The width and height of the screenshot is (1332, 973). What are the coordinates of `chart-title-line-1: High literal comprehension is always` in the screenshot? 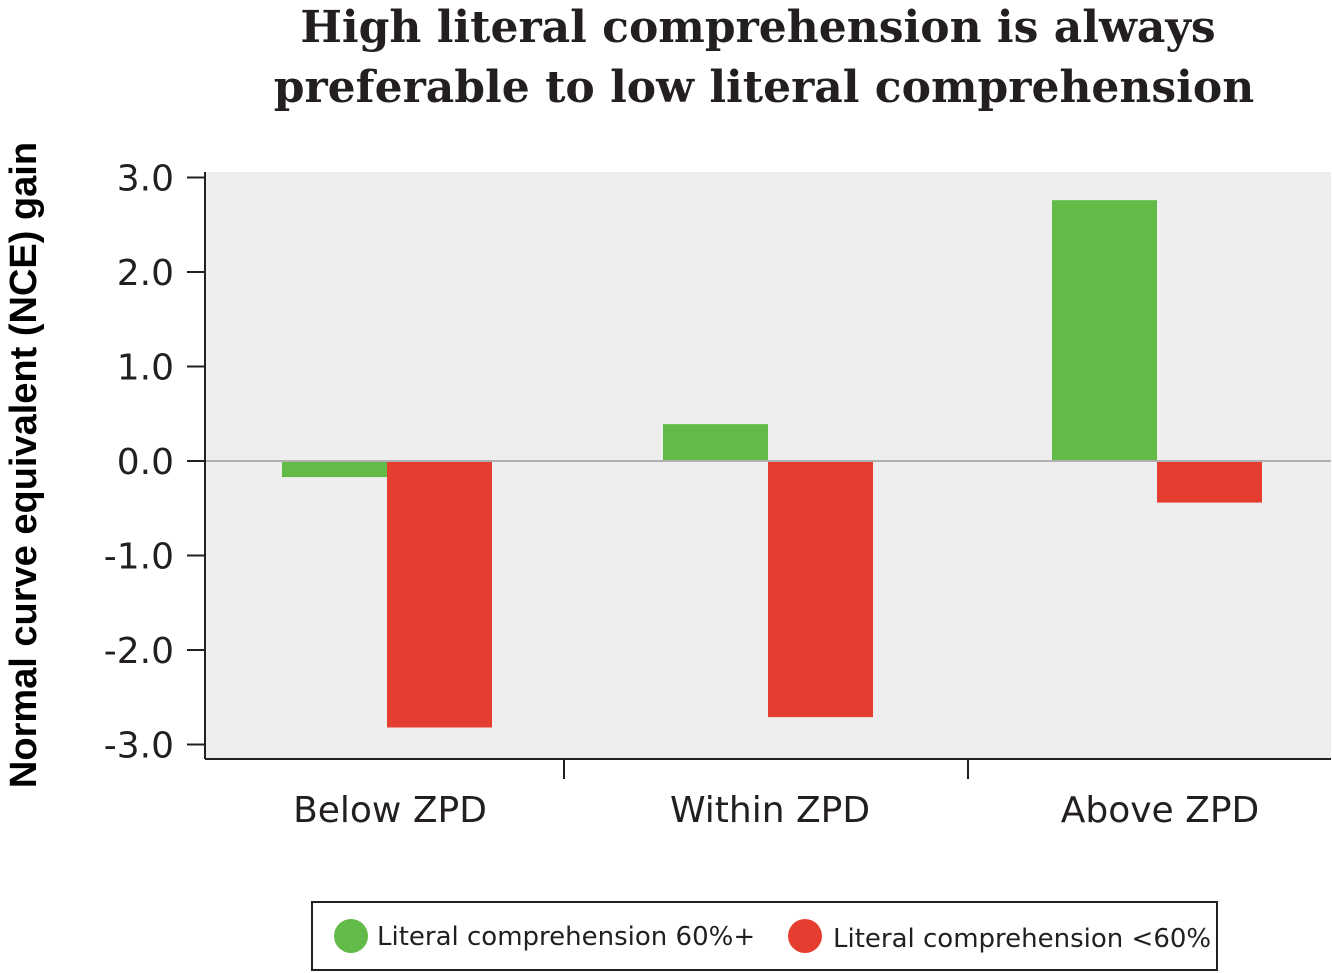 It's located at (757, 27).